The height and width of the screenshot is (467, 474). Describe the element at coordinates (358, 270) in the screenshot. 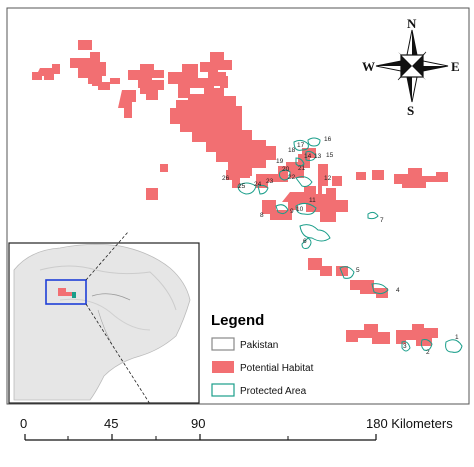

I see `pa-label-5: 5` at that location.